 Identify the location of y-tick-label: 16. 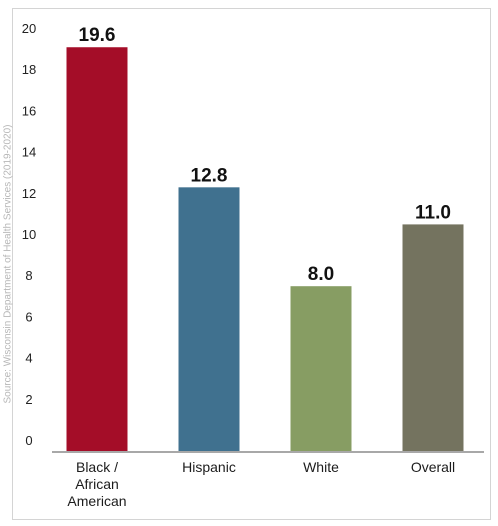
(29, 110).